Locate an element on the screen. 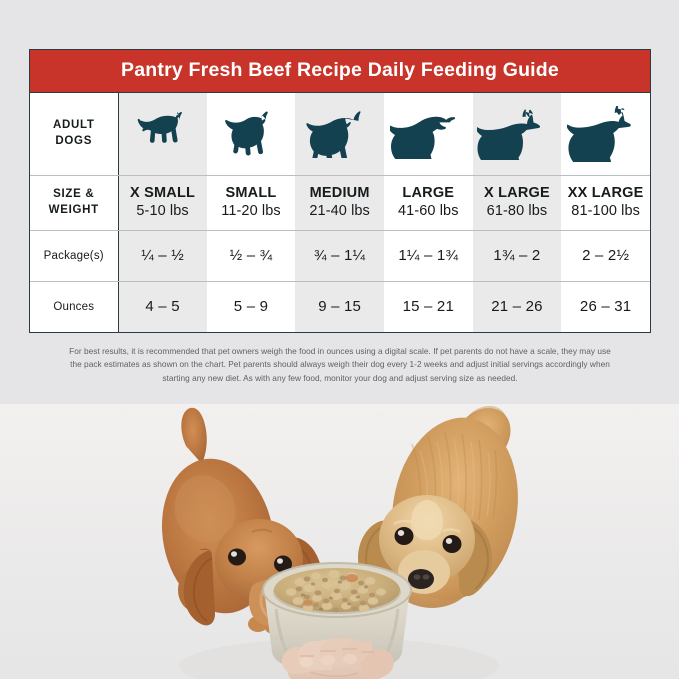 The height and width of the screenshot is (679, 679). cell-size-medium: MEDIUM 21-40 lbs is located at coordinates (339, 203).